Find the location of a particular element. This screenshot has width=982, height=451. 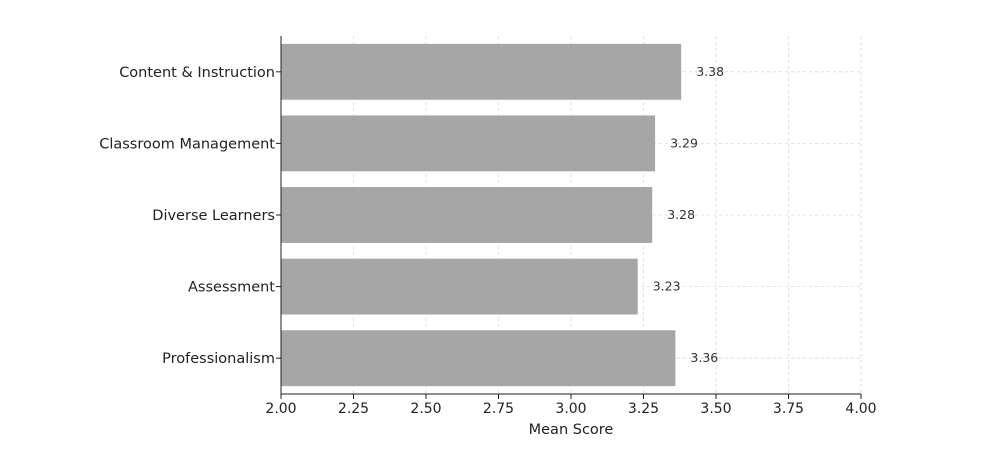

data-labels: 3.38 3.29 3.28 3.23 3.36 is located at coordinates (688, 214).